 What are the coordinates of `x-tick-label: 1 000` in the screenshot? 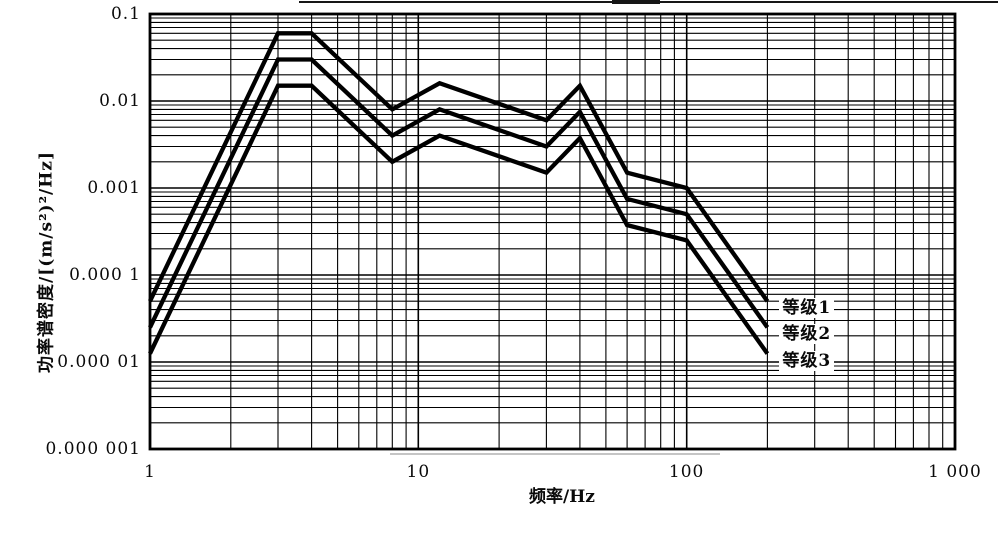 It's located at (955, 472).